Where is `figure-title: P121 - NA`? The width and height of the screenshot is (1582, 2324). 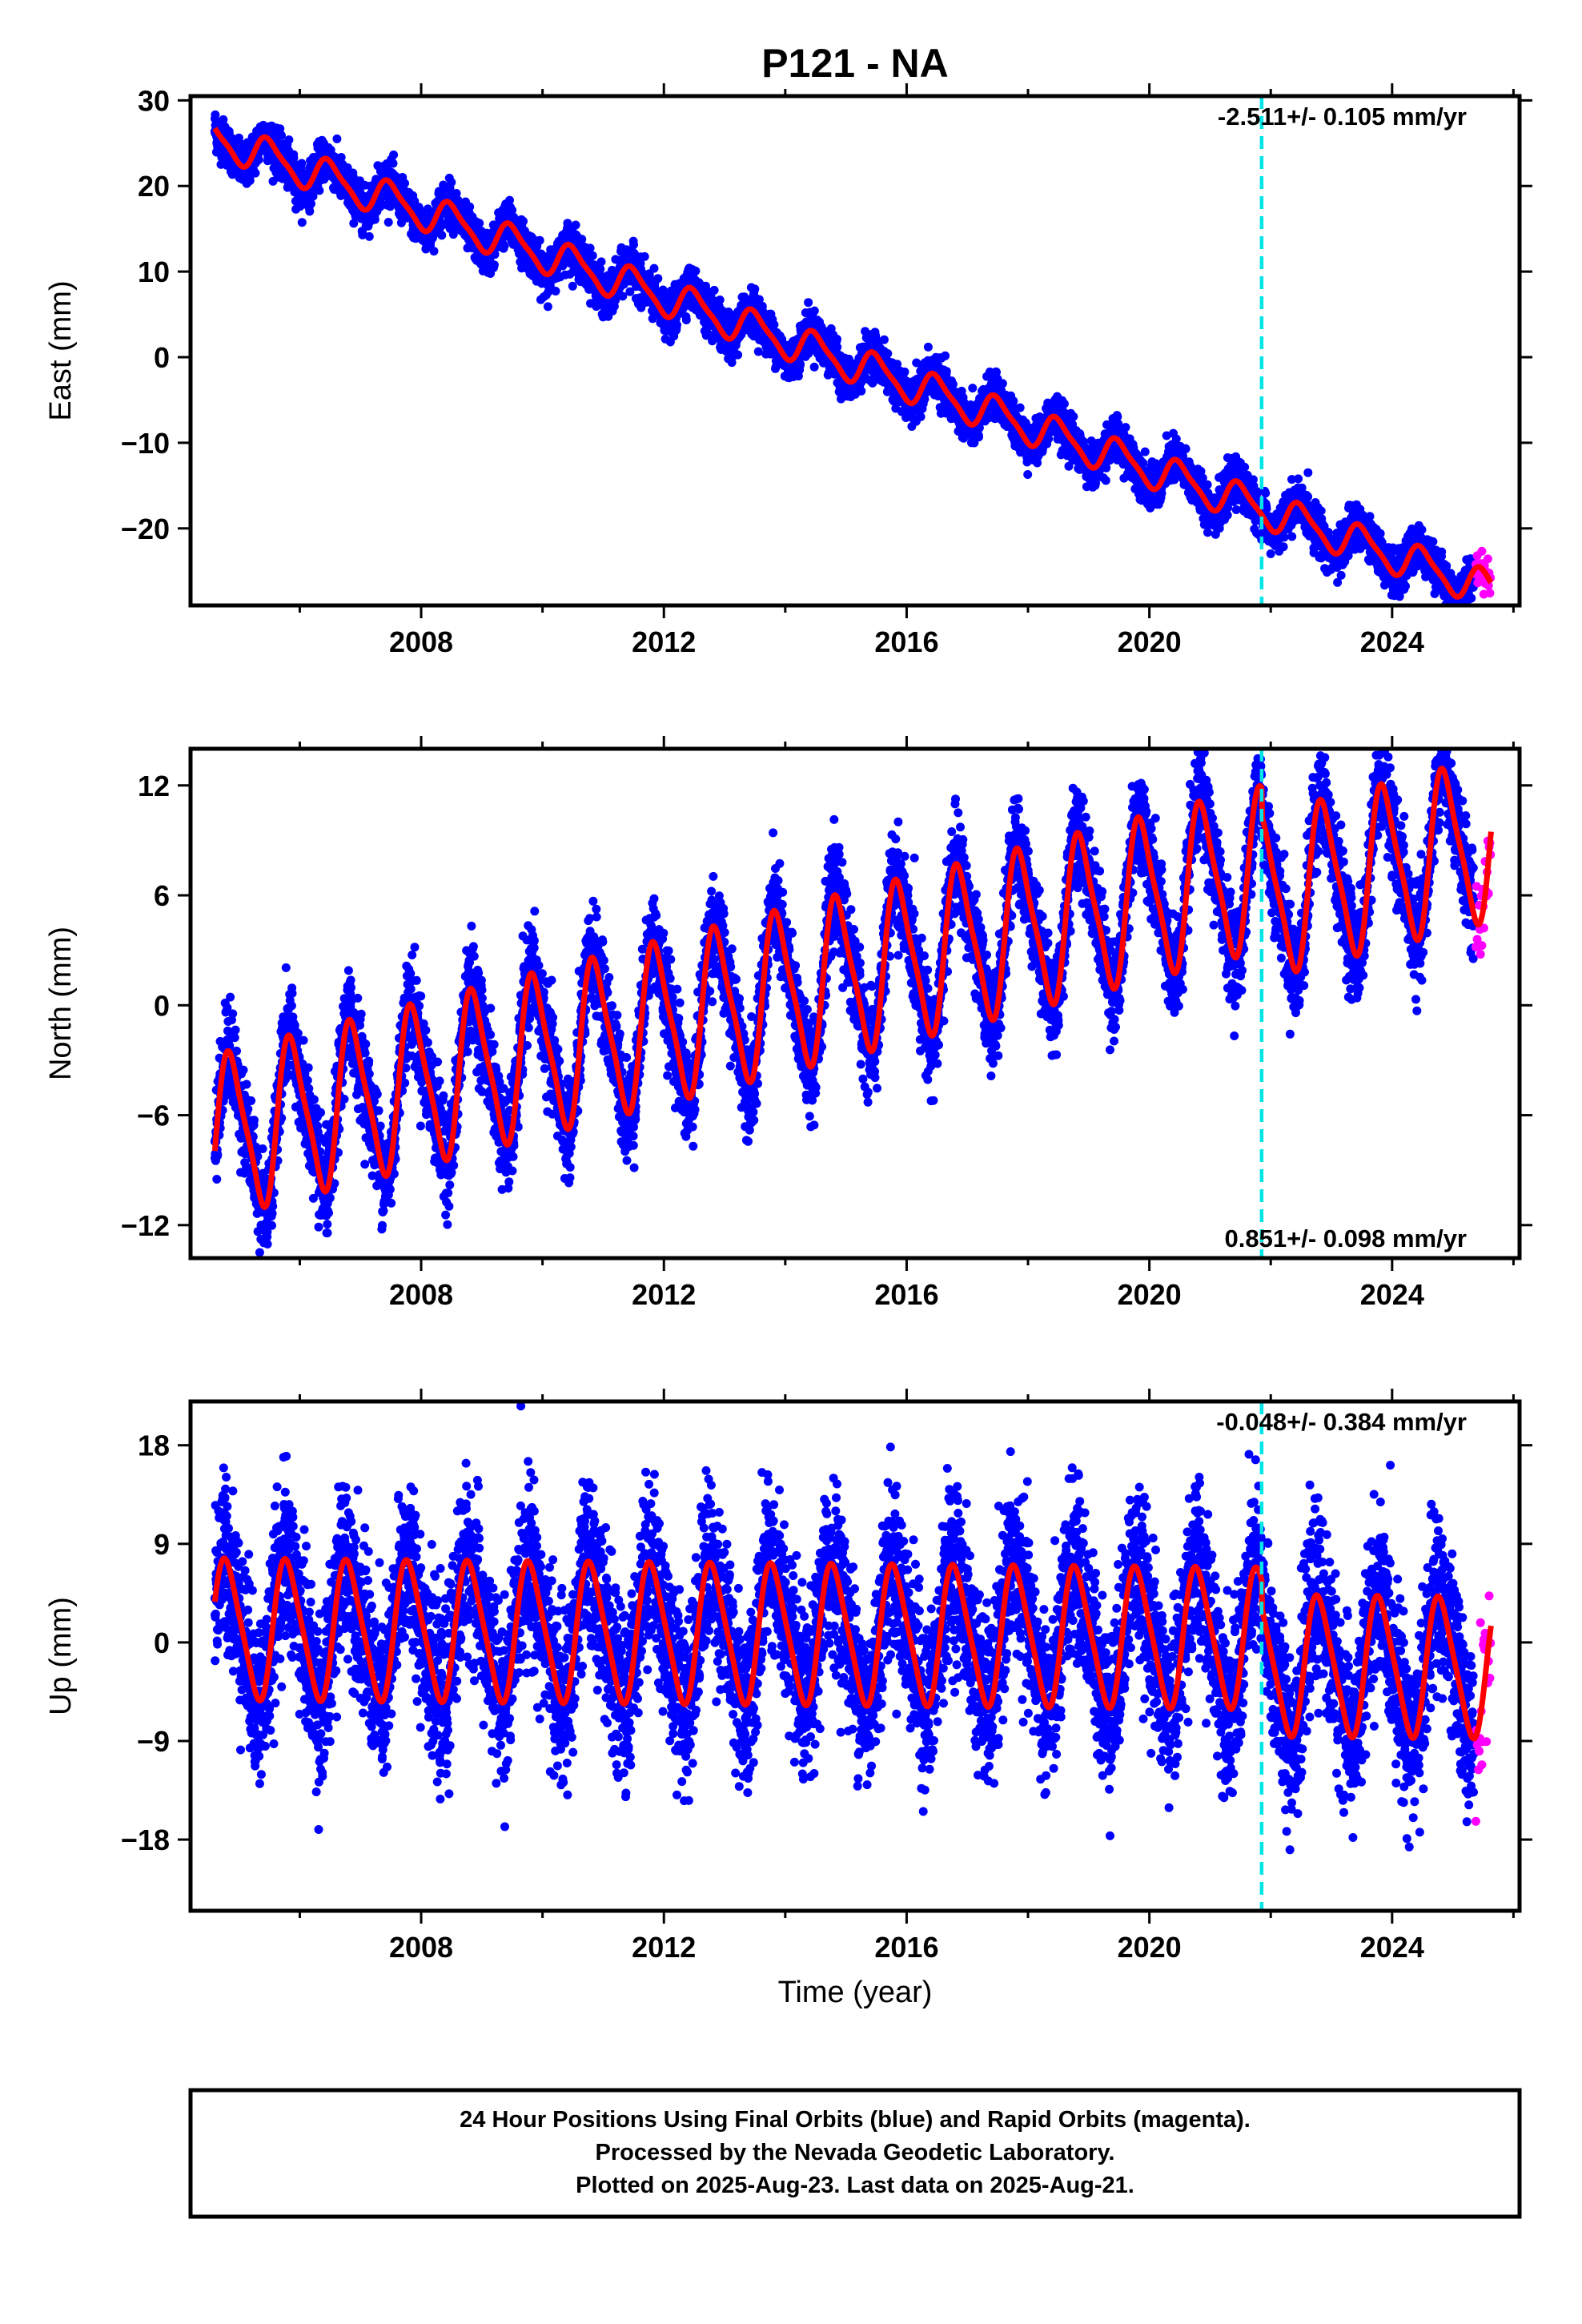 figure-title: P121 - NA is located at coordinates (854, 63).